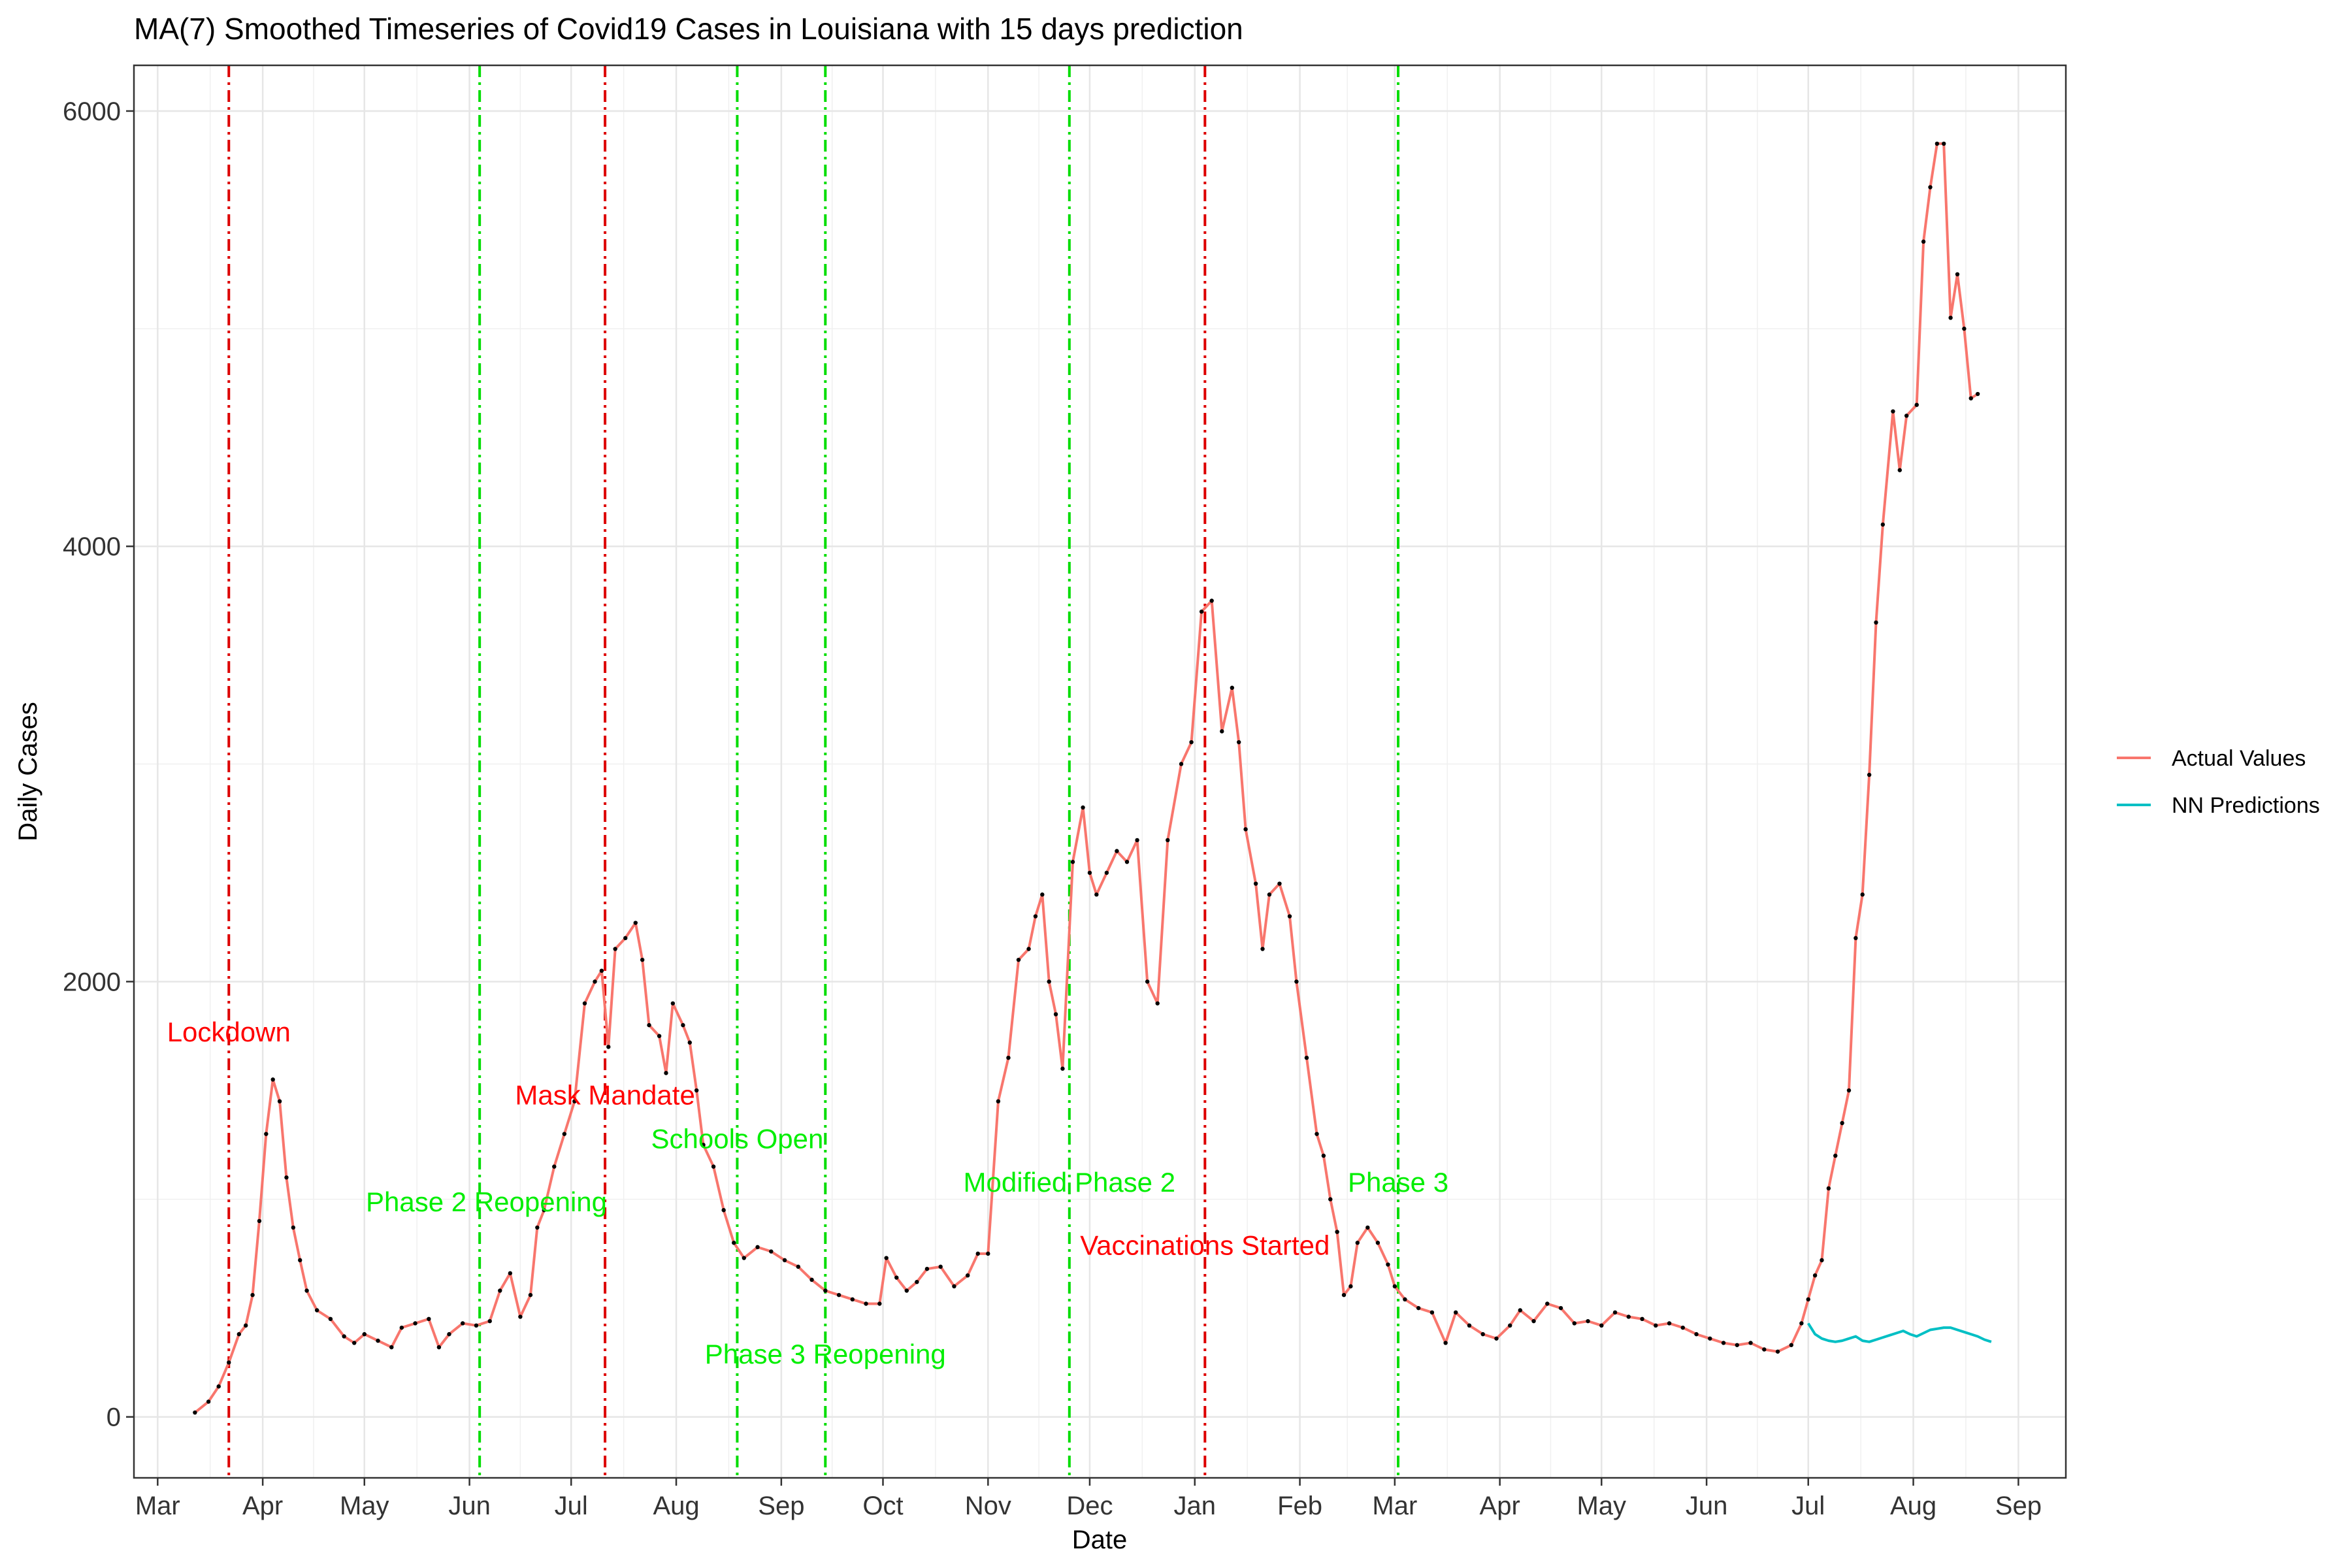  Describe the element at coordinates (2218, 782) in the screenshot. I see `legend: Actual Values NN Predictions` at that location.